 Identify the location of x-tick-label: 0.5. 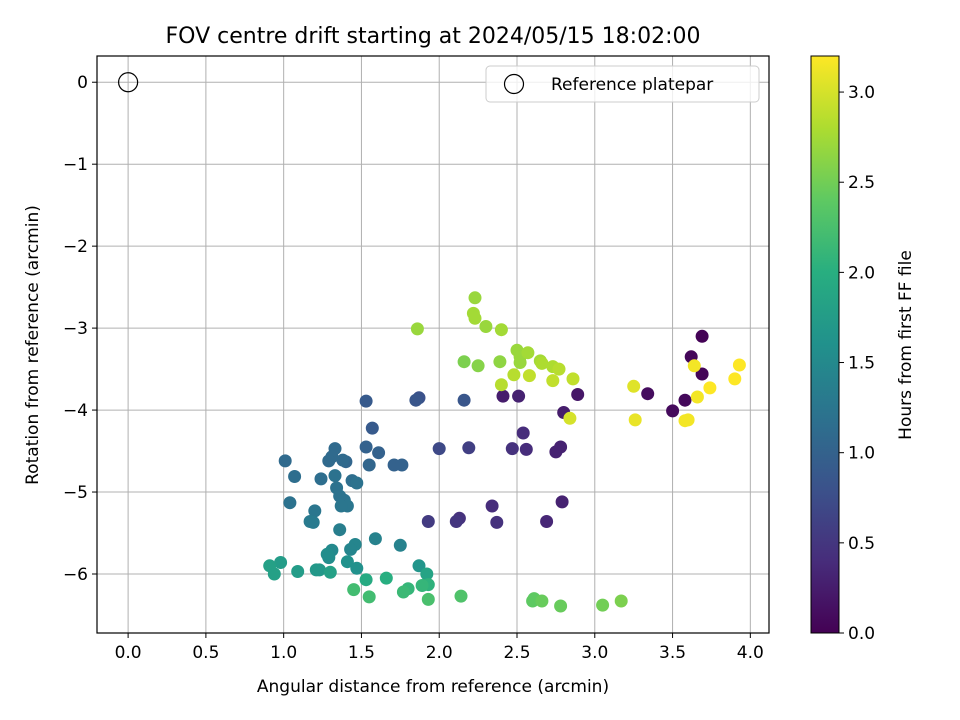
(205, 653).